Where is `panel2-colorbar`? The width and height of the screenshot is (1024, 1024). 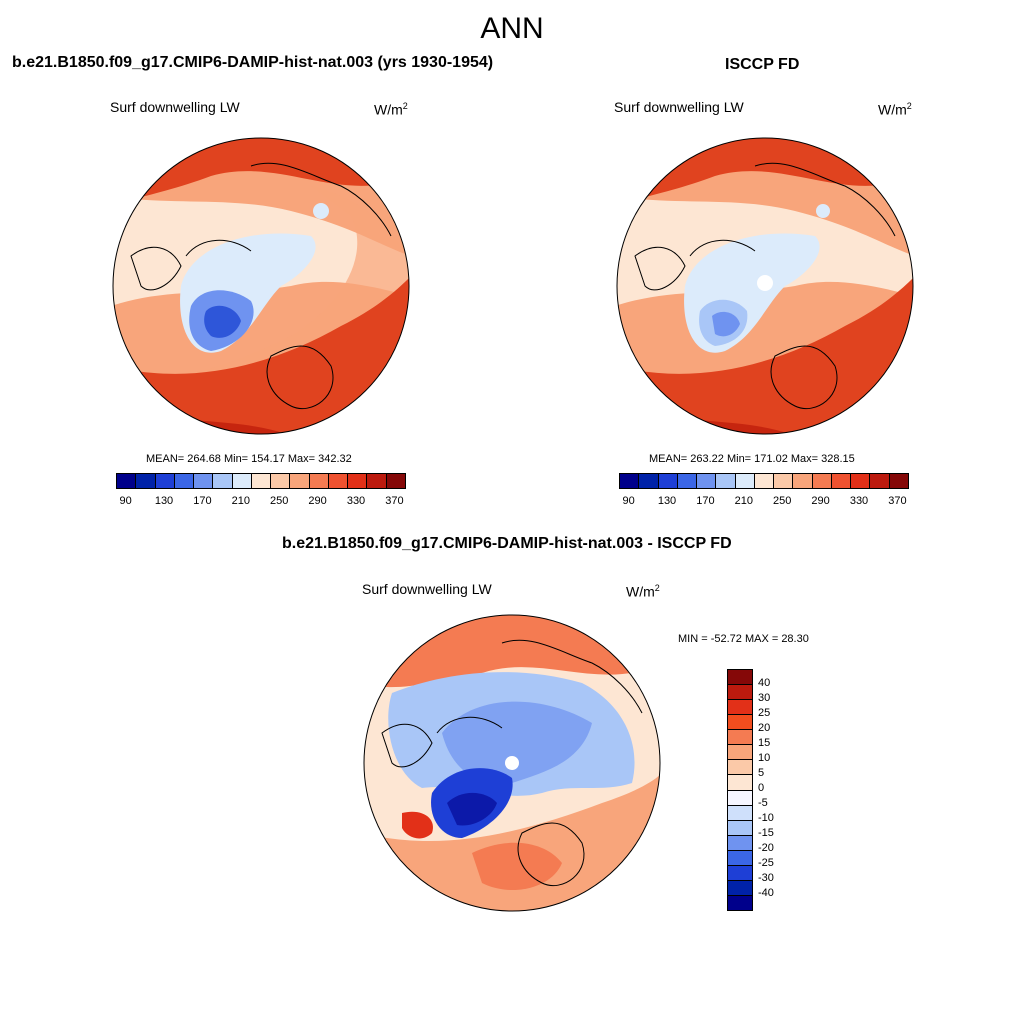
panel2-colorbar is located at coordinates (764, 481).